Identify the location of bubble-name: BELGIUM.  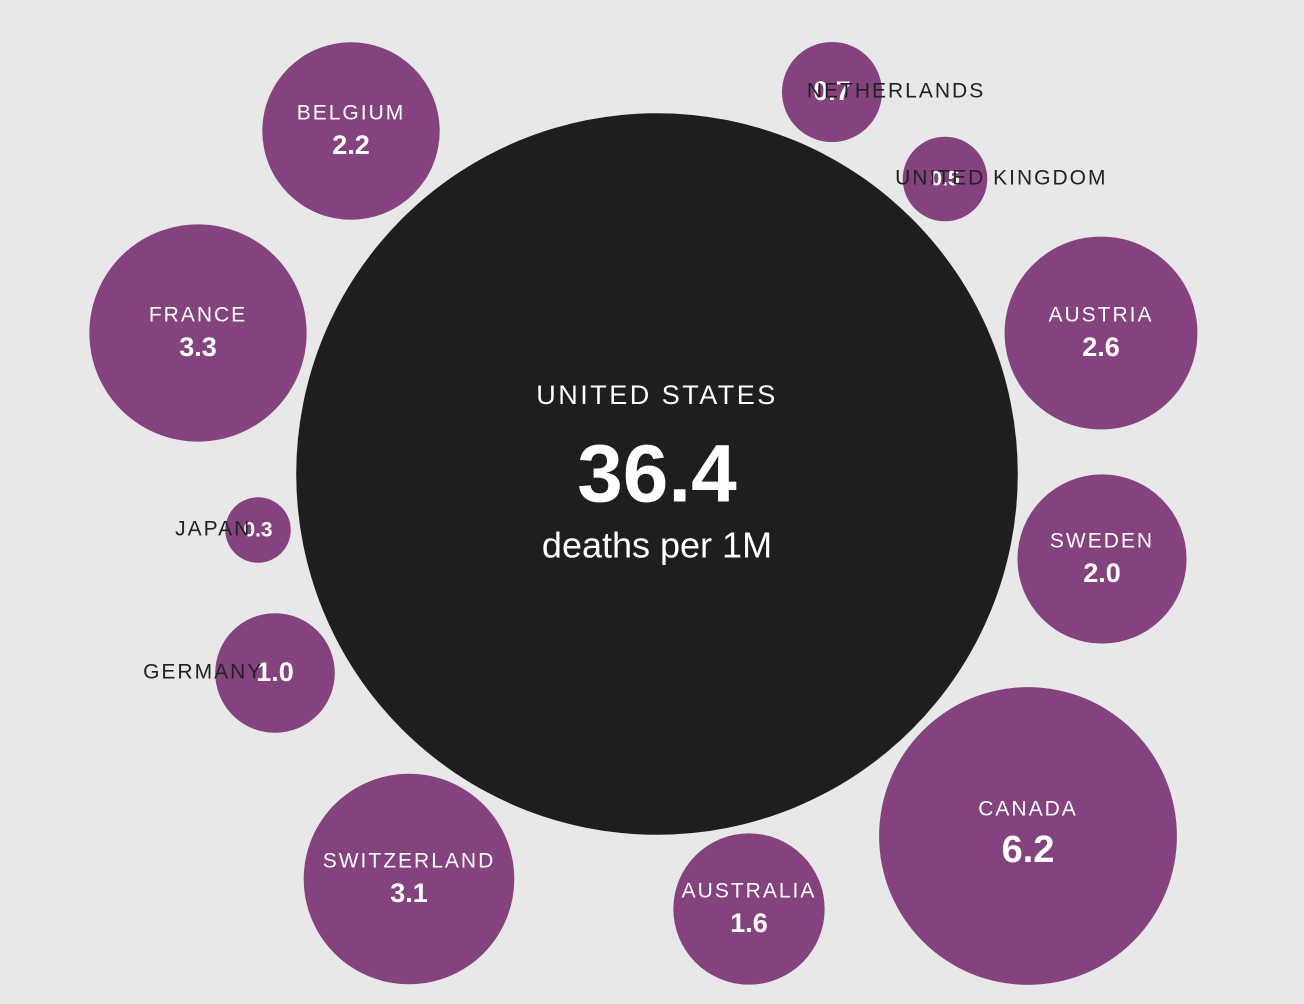
(351, 113).